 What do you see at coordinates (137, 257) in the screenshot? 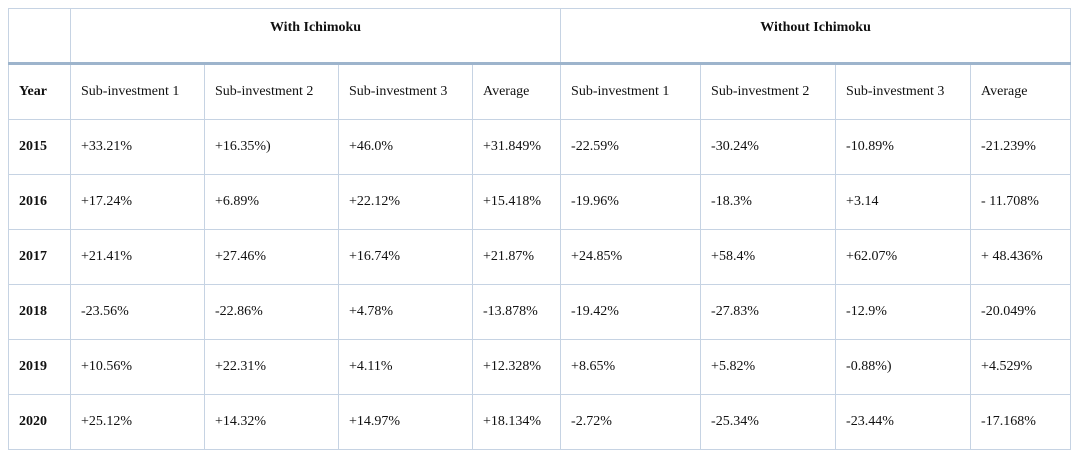
I see `table-cell: +21.41%` at bounding box center [137, 257].